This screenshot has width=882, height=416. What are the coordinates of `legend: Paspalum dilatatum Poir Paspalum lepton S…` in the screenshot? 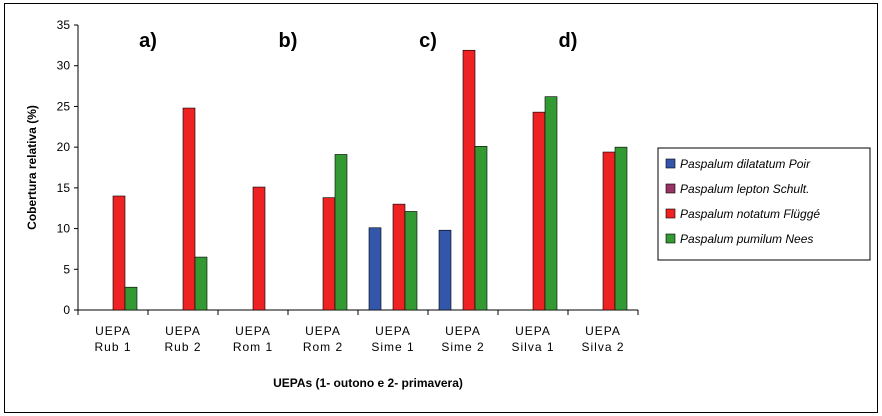 It's located at (764, 204).